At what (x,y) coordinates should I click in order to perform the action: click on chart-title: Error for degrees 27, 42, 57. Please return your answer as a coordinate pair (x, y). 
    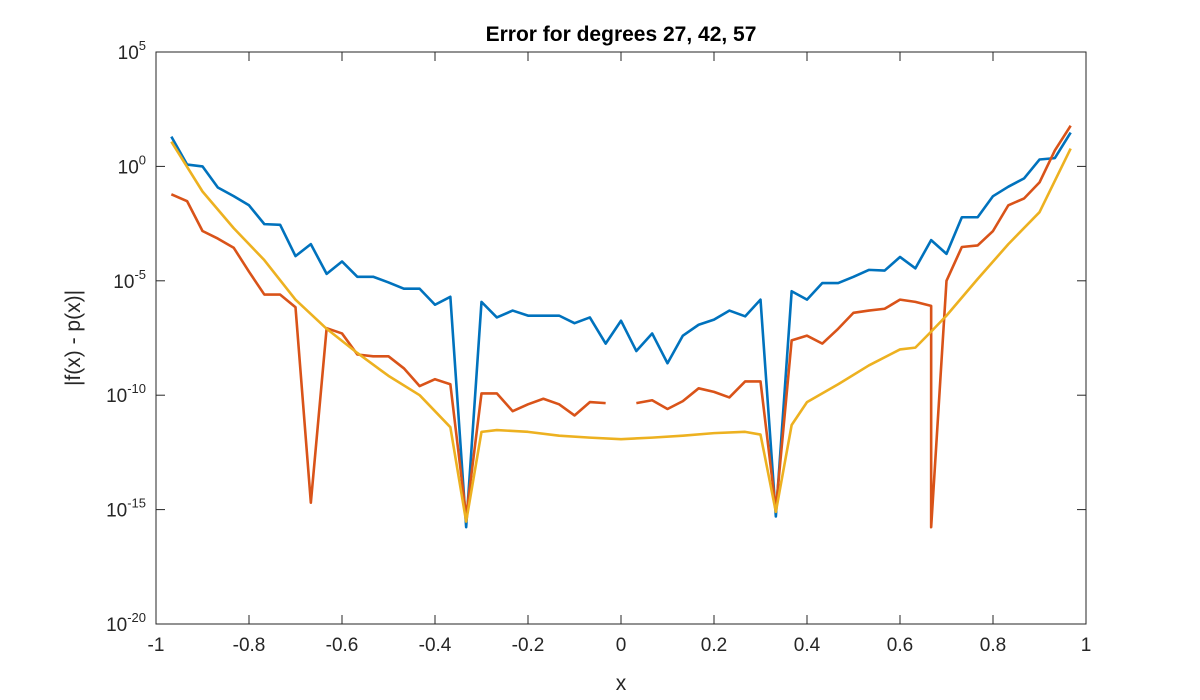
    Looking at the image, I should click on (621, 34).